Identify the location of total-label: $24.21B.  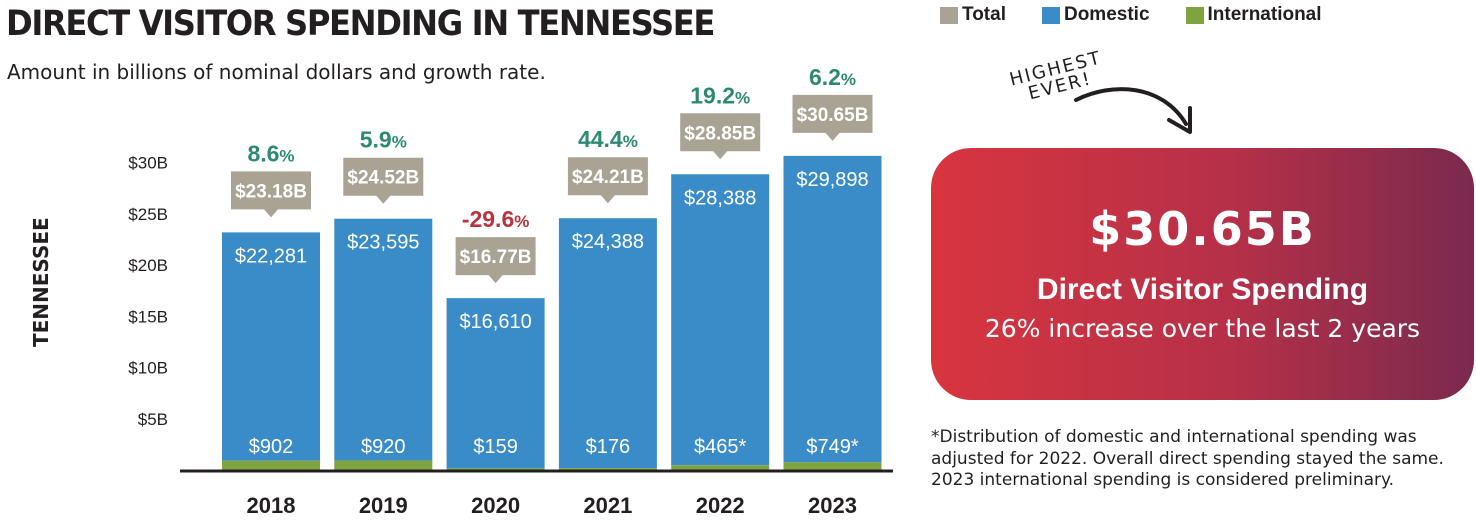
(608, 177).